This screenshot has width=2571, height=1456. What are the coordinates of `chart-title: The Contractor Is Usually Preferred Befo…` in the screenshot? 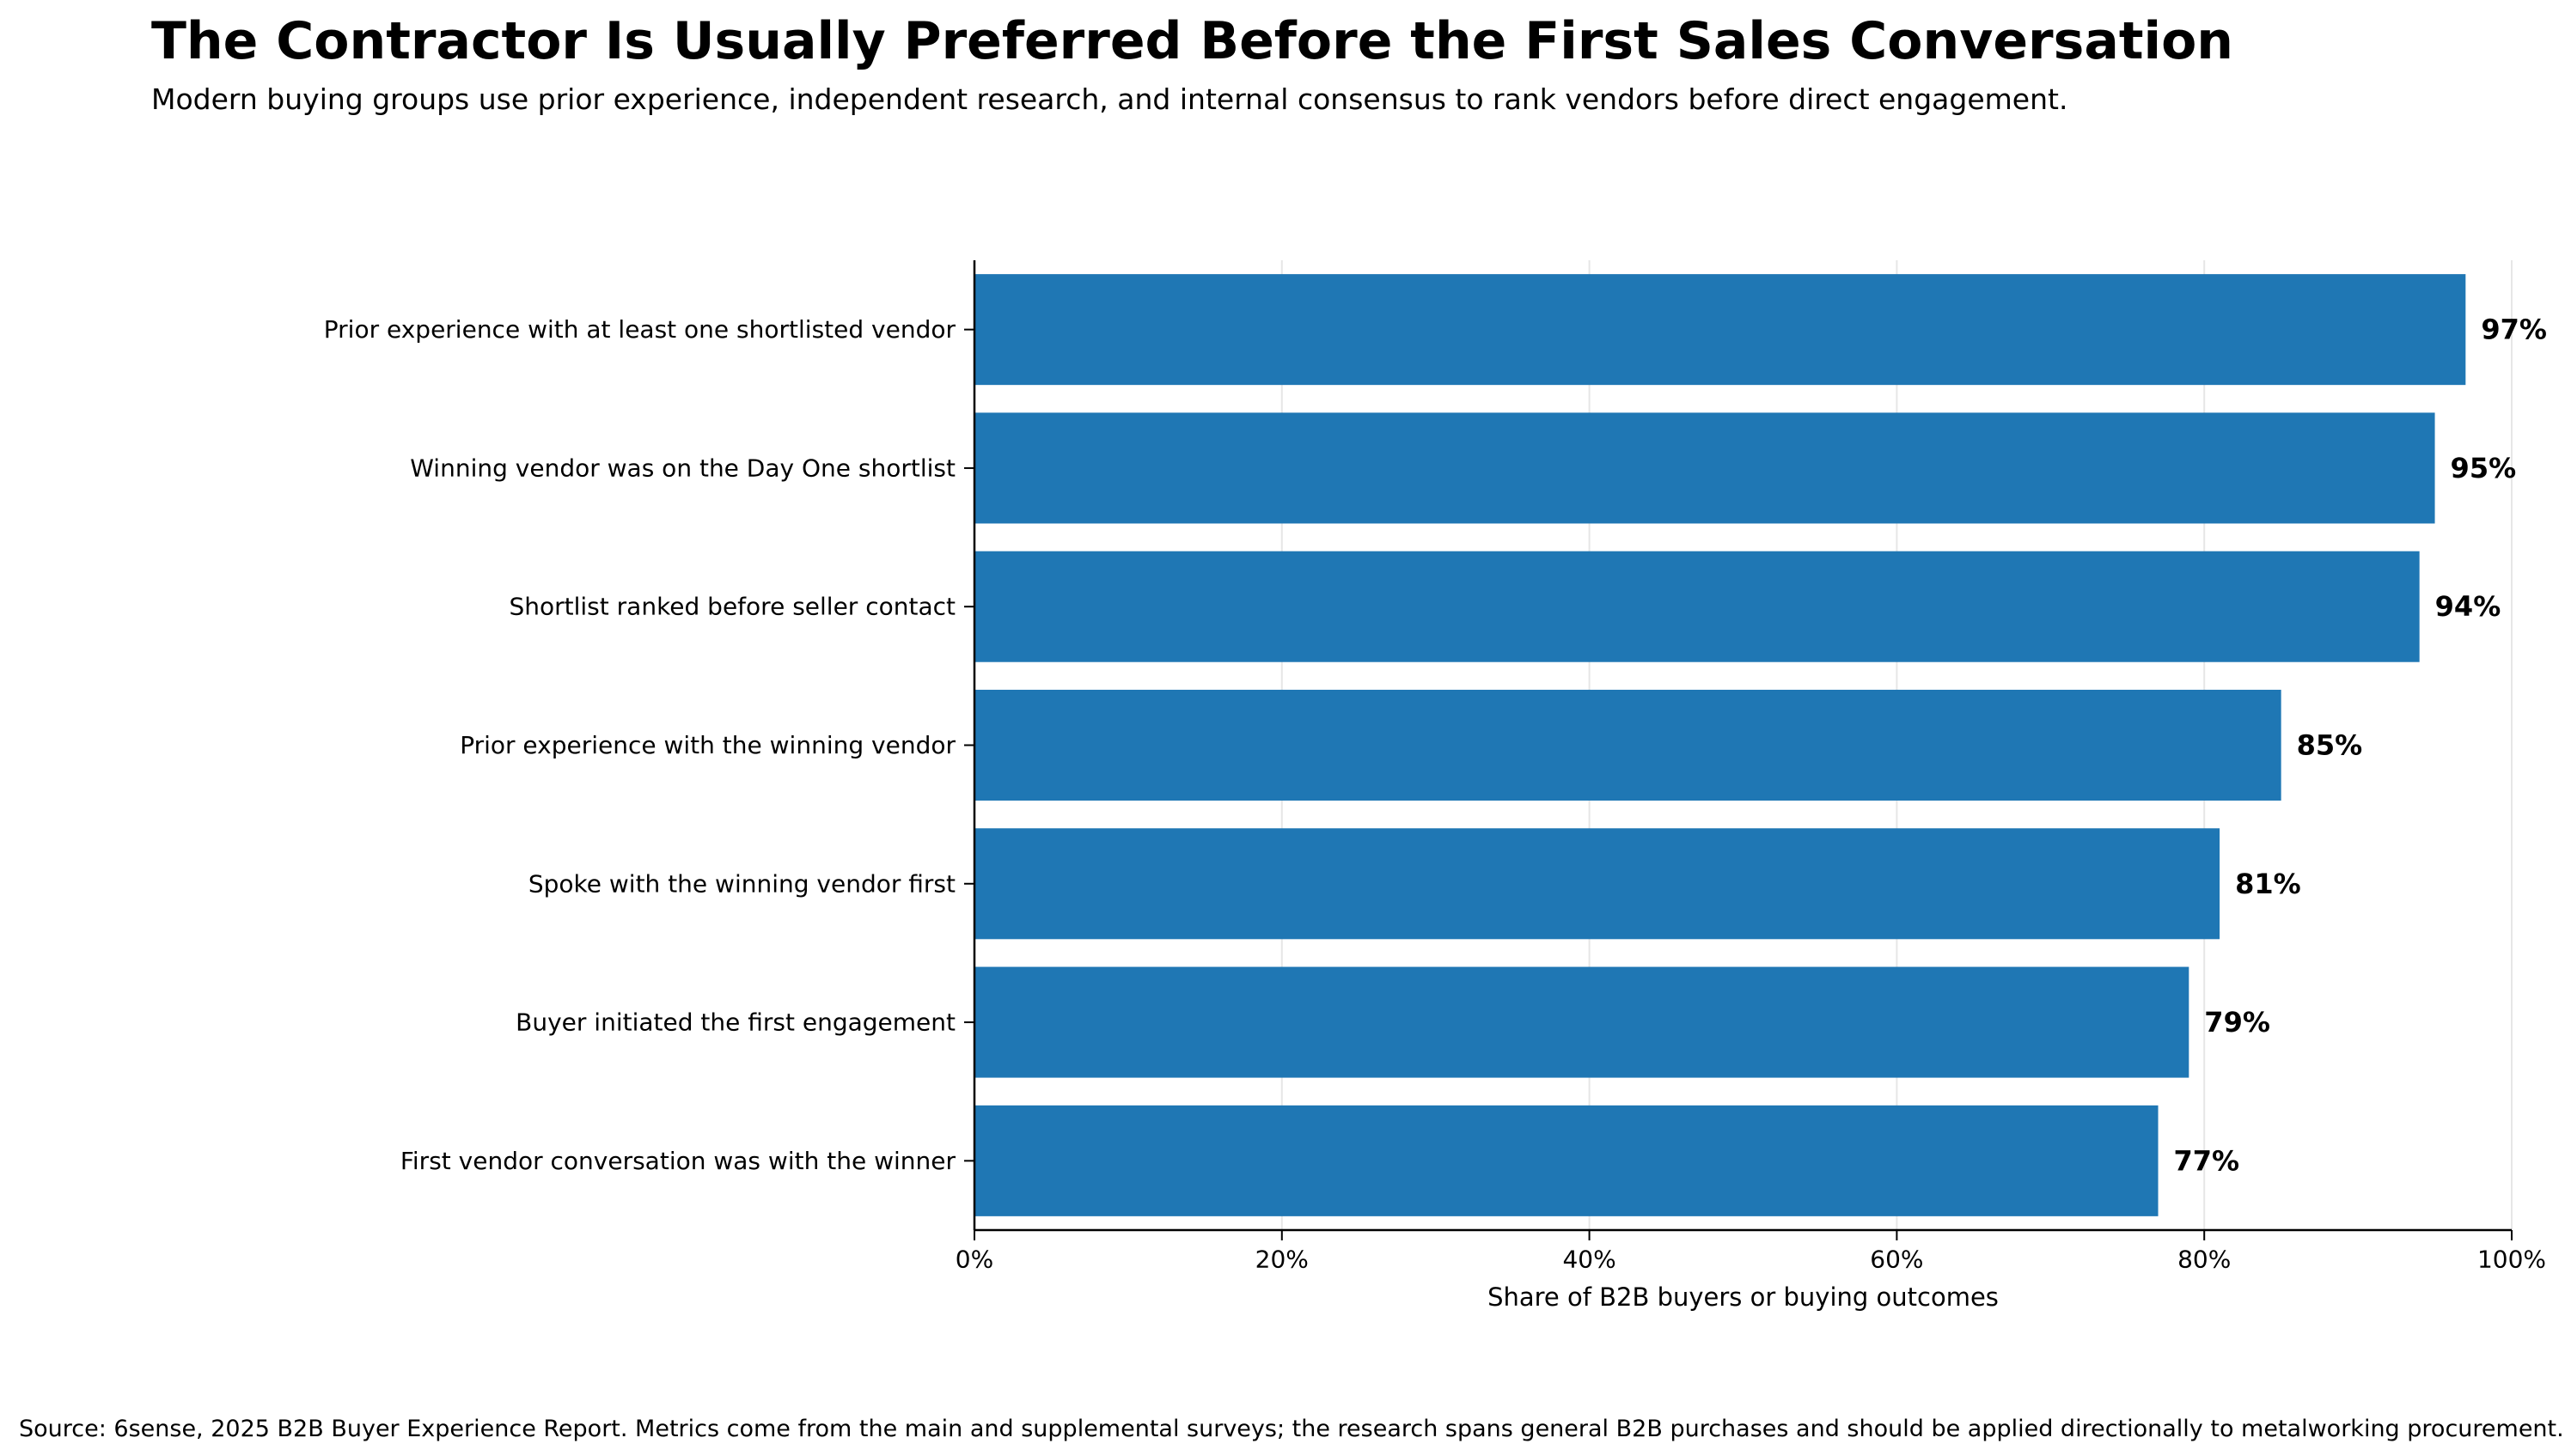 It's located at (1192, 41).